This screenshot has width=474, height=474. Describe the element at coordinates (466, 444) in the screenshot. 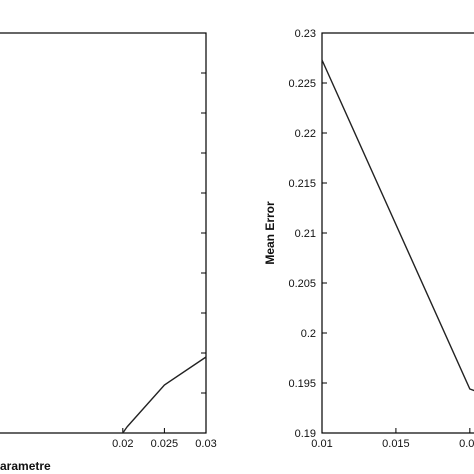

I see `right-x-tick-label: 0.02` at that location.